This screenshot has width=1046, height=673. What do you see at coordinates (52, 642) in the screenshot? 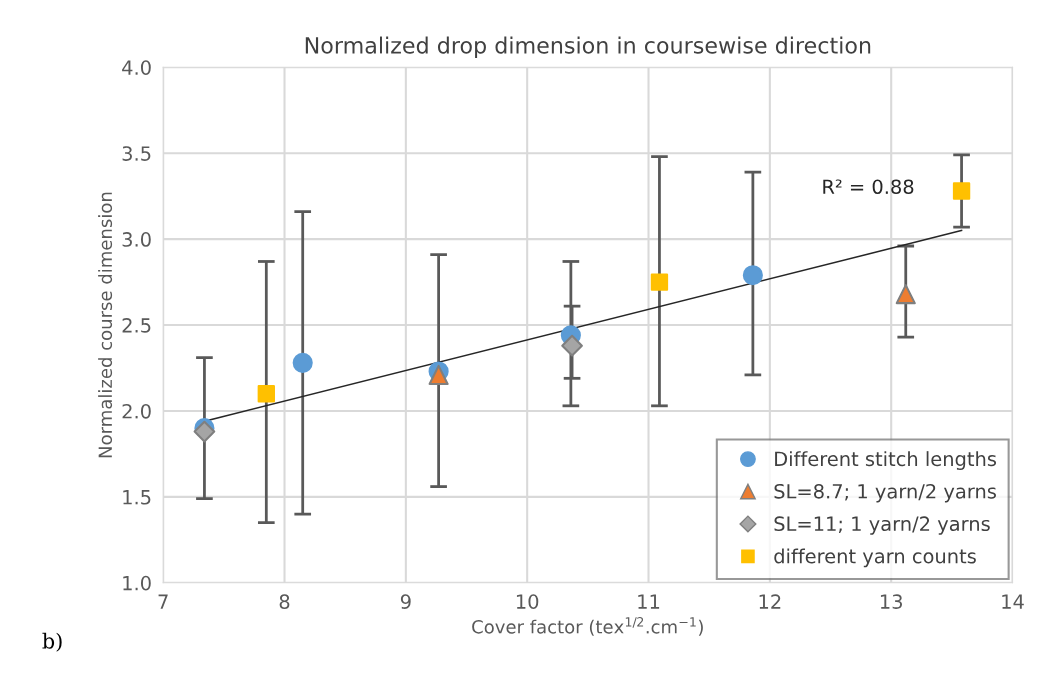
I see `text: b)` at bounding box center [52, 642].